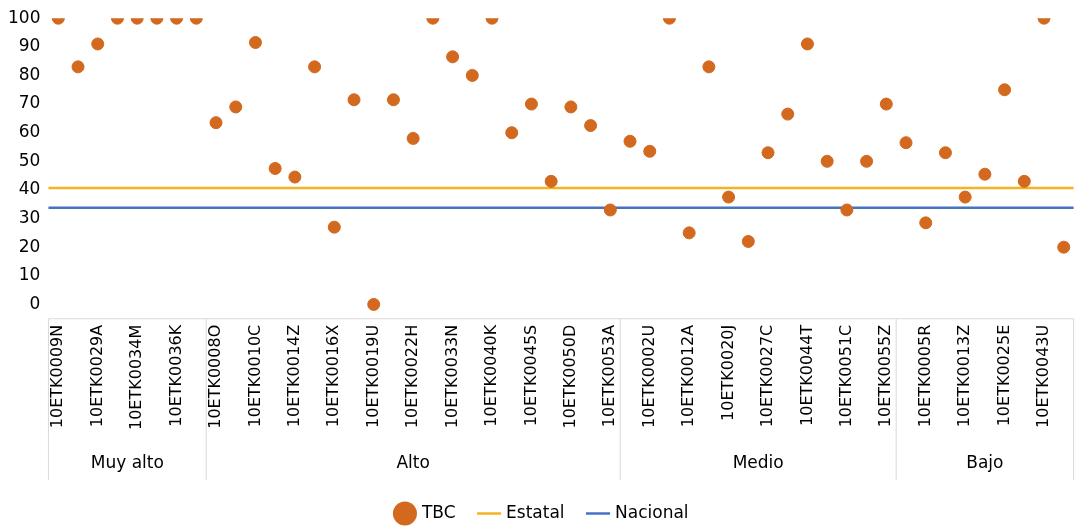 This screenshot has width=1089, height=532. What do you see at coordinates (924, 376) in the screenshot?
I see `x-tick-label: 10ETK0005R` at bounding box center [924, 376].